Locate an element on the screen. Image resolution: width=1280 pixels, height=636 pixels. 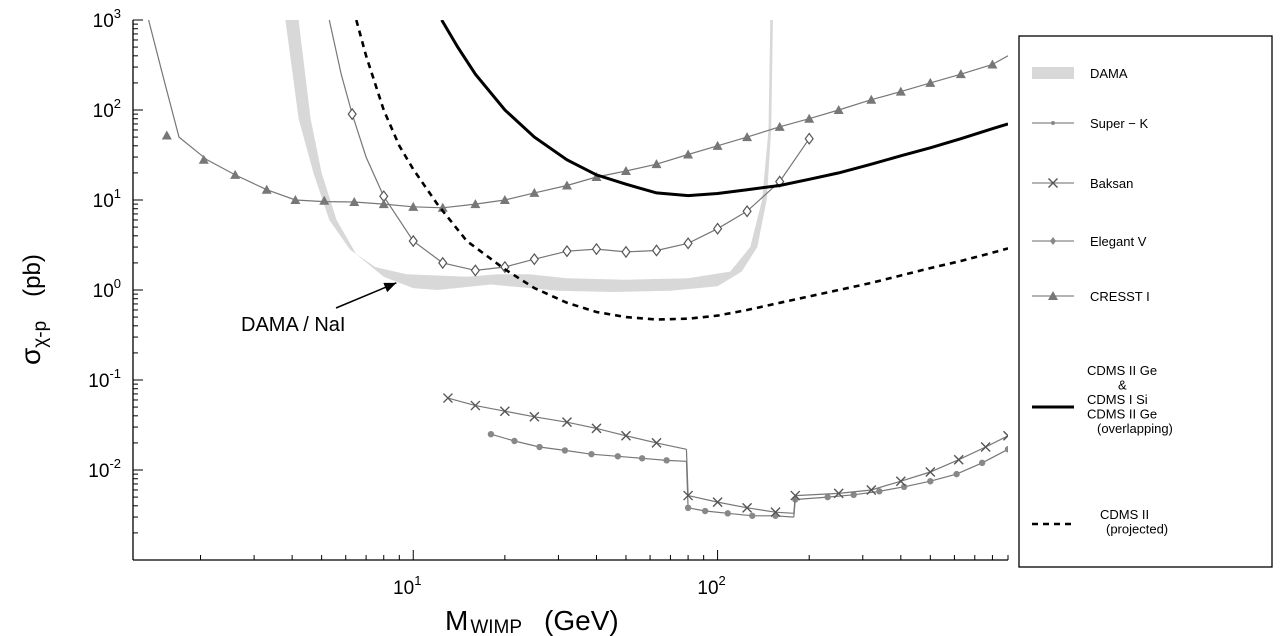
x-tick-label: 10² is located at coordinates (711, 586).